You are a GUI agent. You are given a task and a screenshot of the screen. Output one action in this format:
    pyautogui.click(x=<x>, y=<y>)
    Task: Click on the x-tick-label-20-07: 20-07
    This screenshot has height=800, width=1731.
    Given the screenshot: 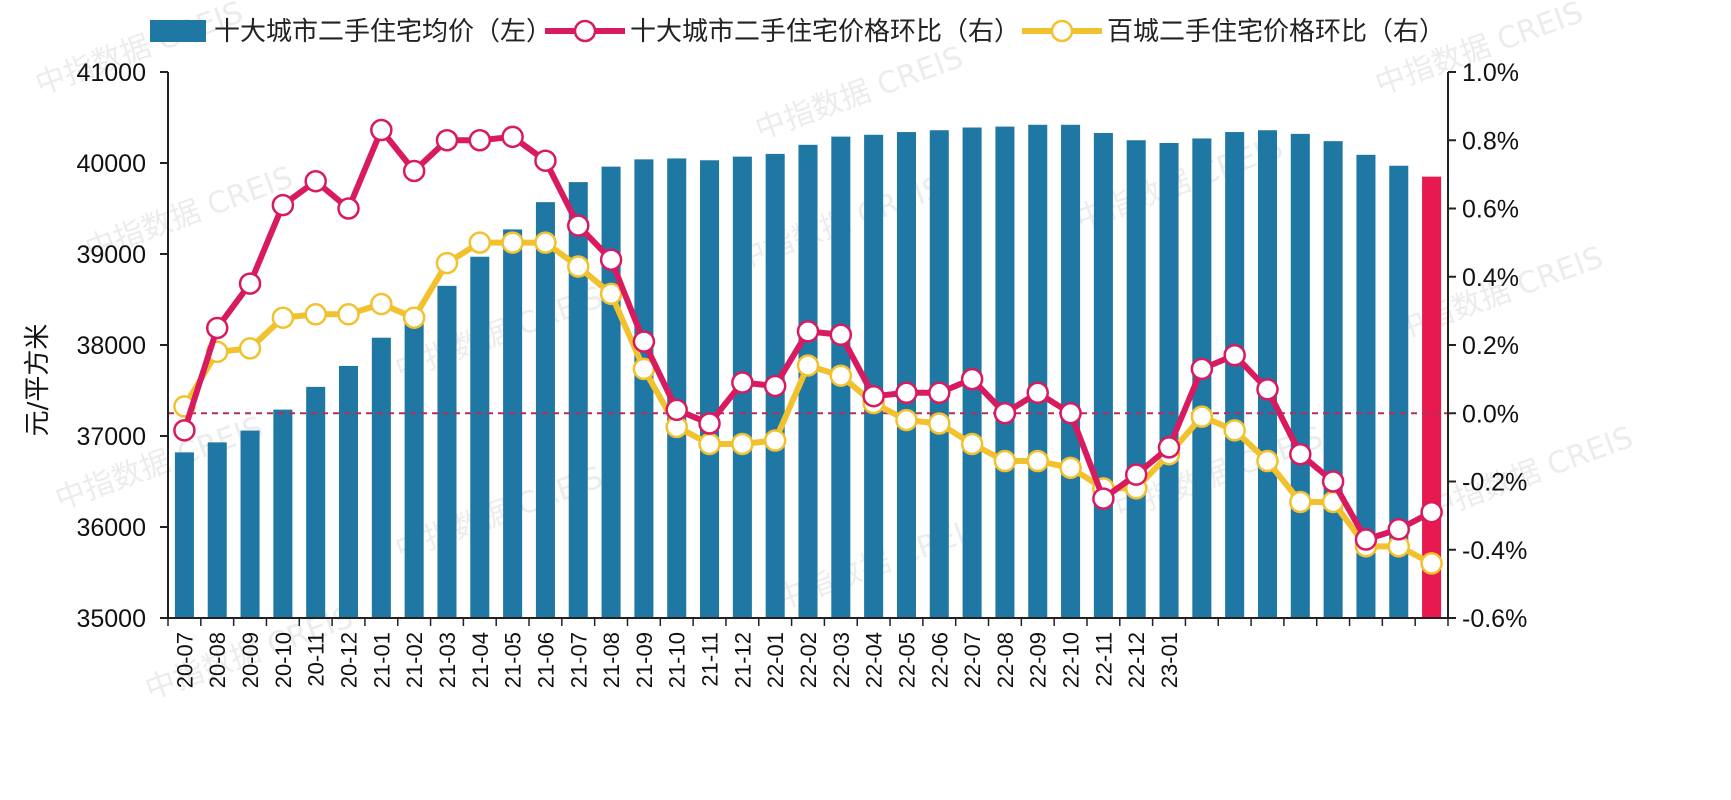 What is the action you would take?
    pyautogui.click(x=184, y=660)
    